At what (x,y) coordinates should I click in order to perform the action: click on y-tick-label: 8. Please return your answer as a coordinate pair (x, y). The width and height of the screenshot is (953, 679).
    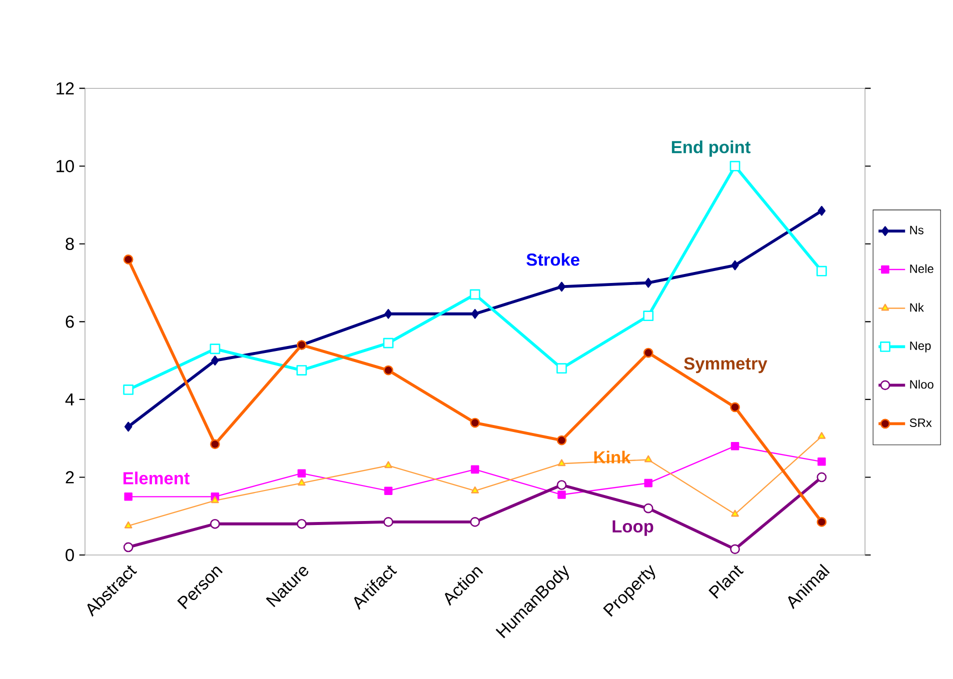
    Looking at the image, I should click on (70, 244).